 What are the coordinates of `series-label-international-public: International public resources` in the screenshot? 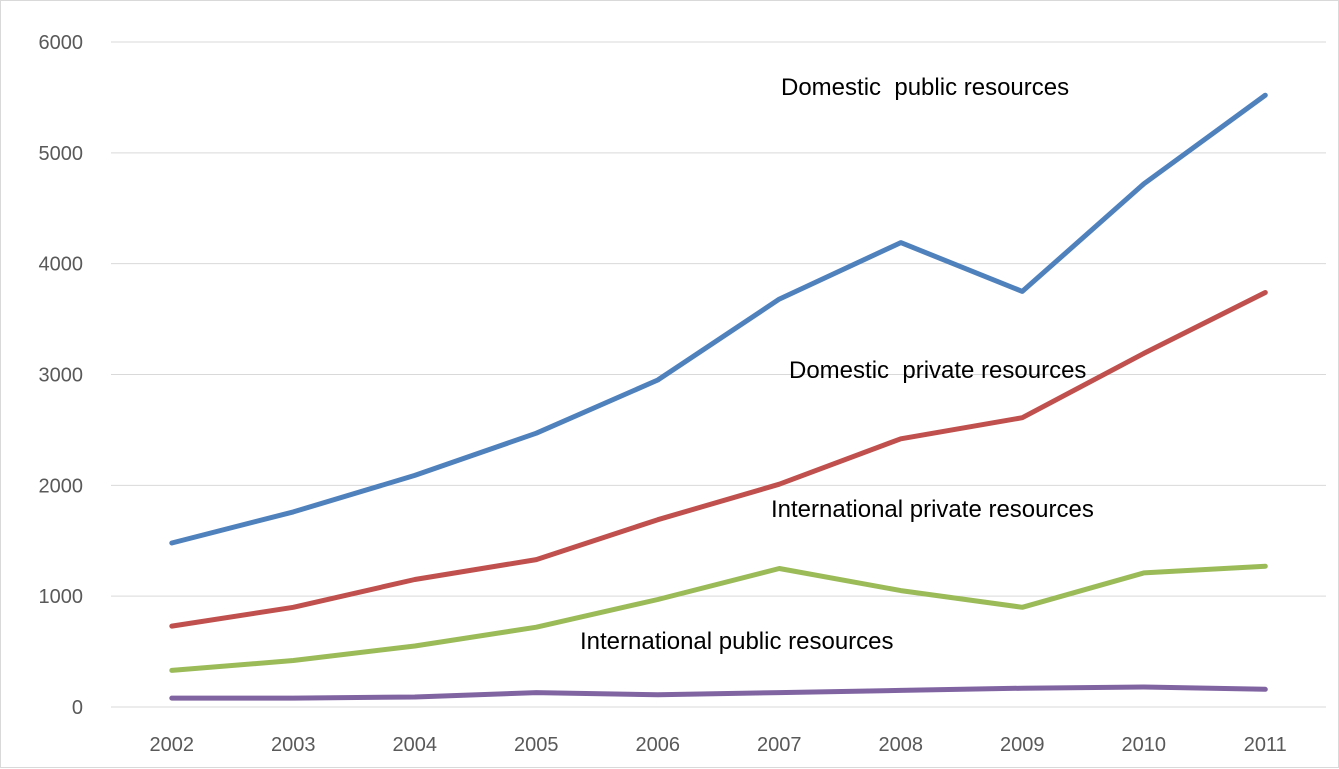 It's located at (737, 641).